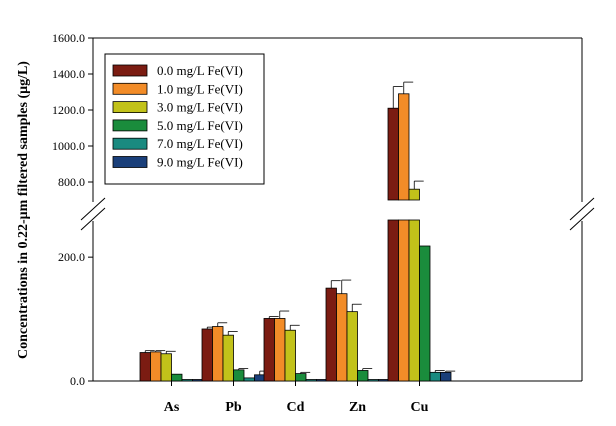  I want to click on legend-label: 9.0 mg/L Fe(VI), so click(200, 162).